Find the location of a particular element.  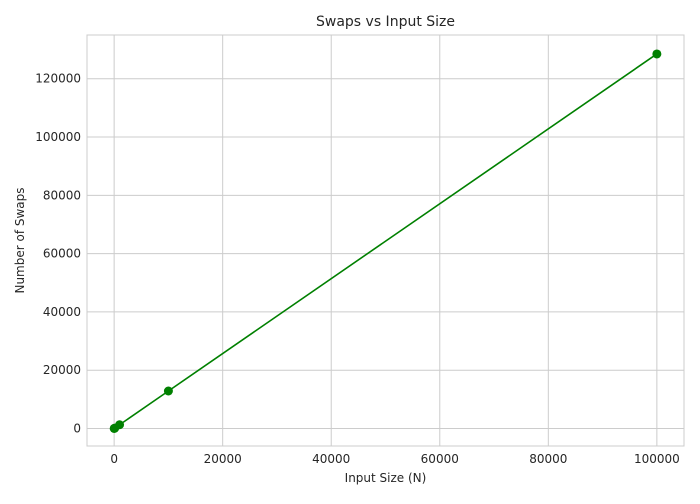

y-tick-label: 120000 is located at coordinates (58, 79).